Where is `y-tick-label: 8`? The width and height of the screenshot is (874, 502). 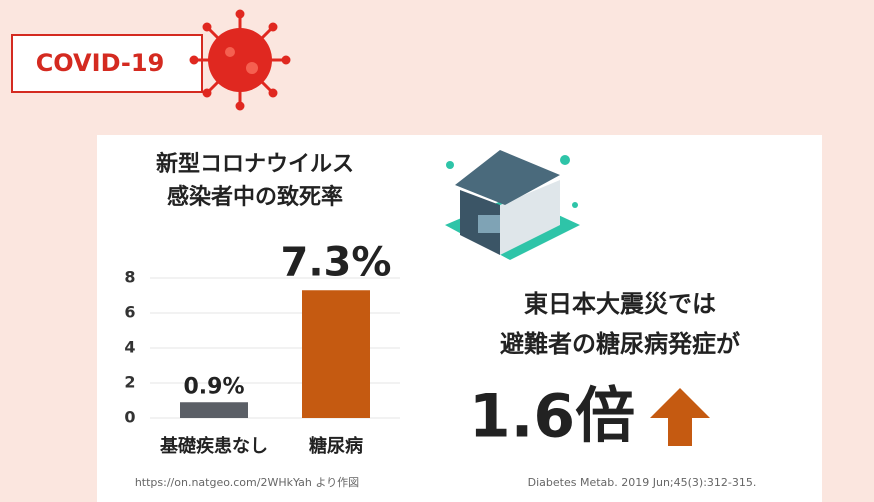 y-tick-label: 8 is located at coordinates (129, 277).